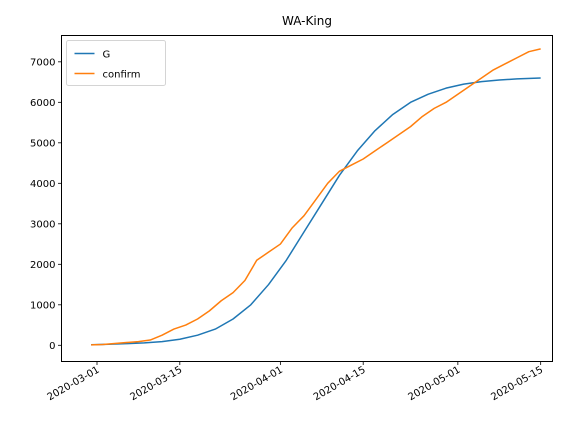 The width and height of the screenshot is (563, 430). What do you see at coordinates (42, 62) in the screenshot?
I see `y-tick-label: 7000` at bounding box center [42, 62].